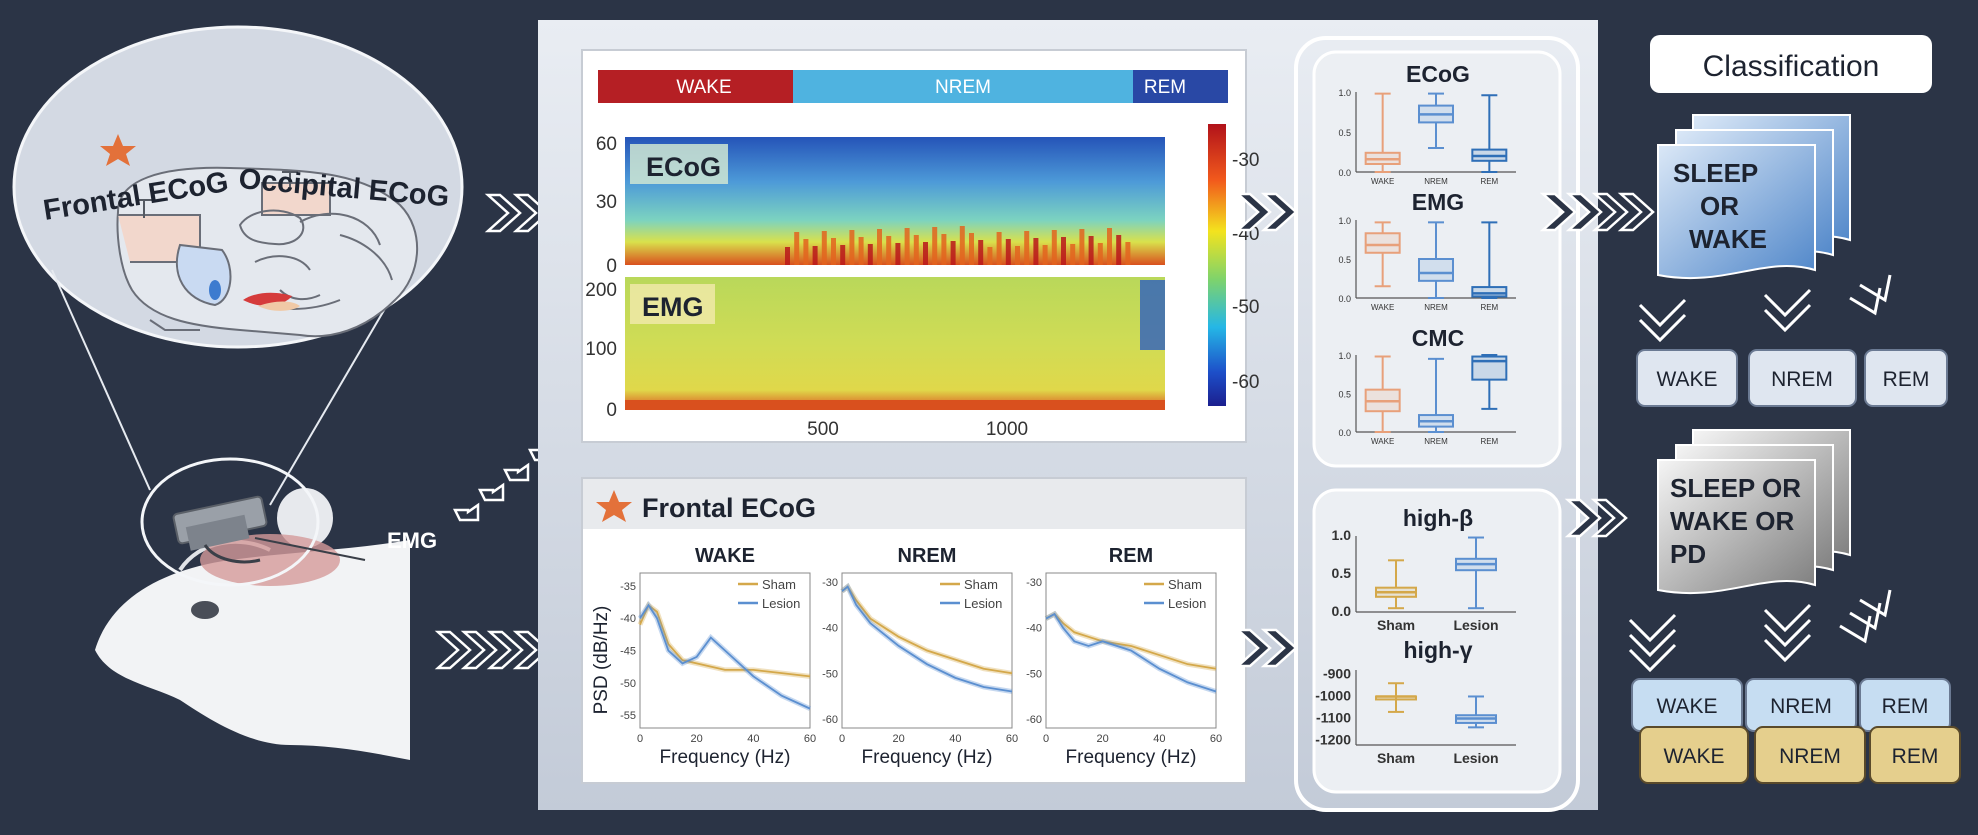  What do you see at coordinates (1185, 584) in the screenshot?
I see `psd-legend-sham: Sham` at bounding box center [1185, 584].